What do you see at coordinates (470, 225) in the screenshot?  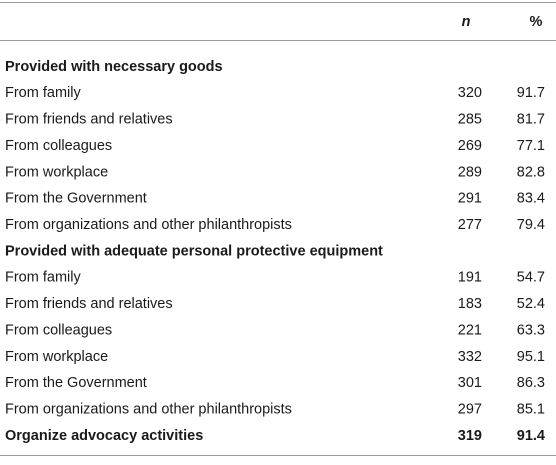 I see `cell-n: 277` at bounding box center [470, 225].